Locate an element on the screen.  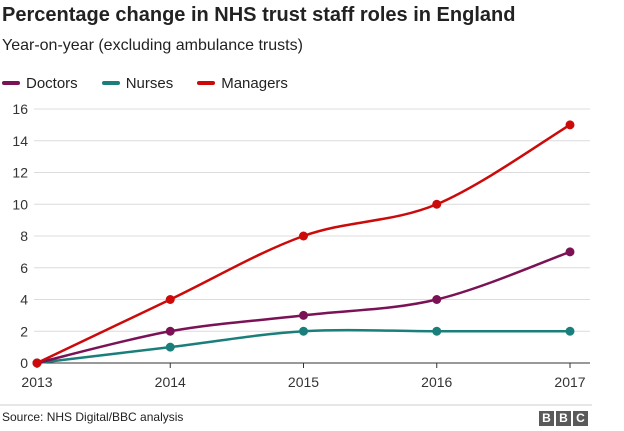
legend-label-doctors: Doctors is located at coordinates (52, 83).